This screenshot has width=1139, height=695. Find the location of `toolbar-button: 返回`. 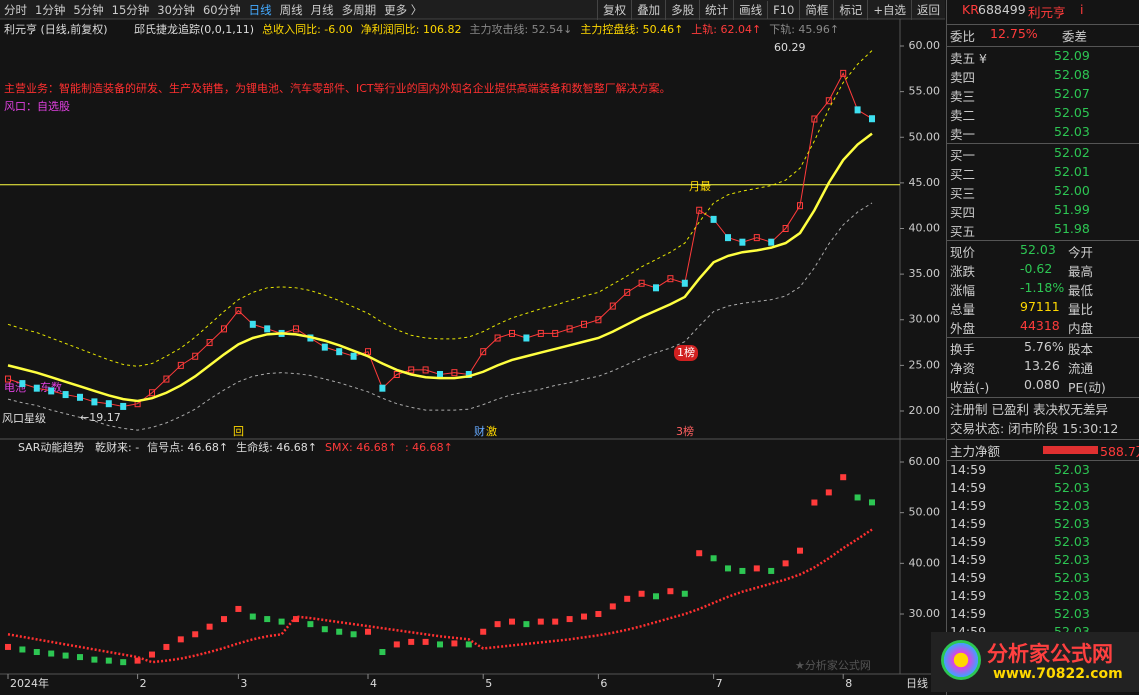

toolbar-button: 返回 is located at coordinates (928, 10).